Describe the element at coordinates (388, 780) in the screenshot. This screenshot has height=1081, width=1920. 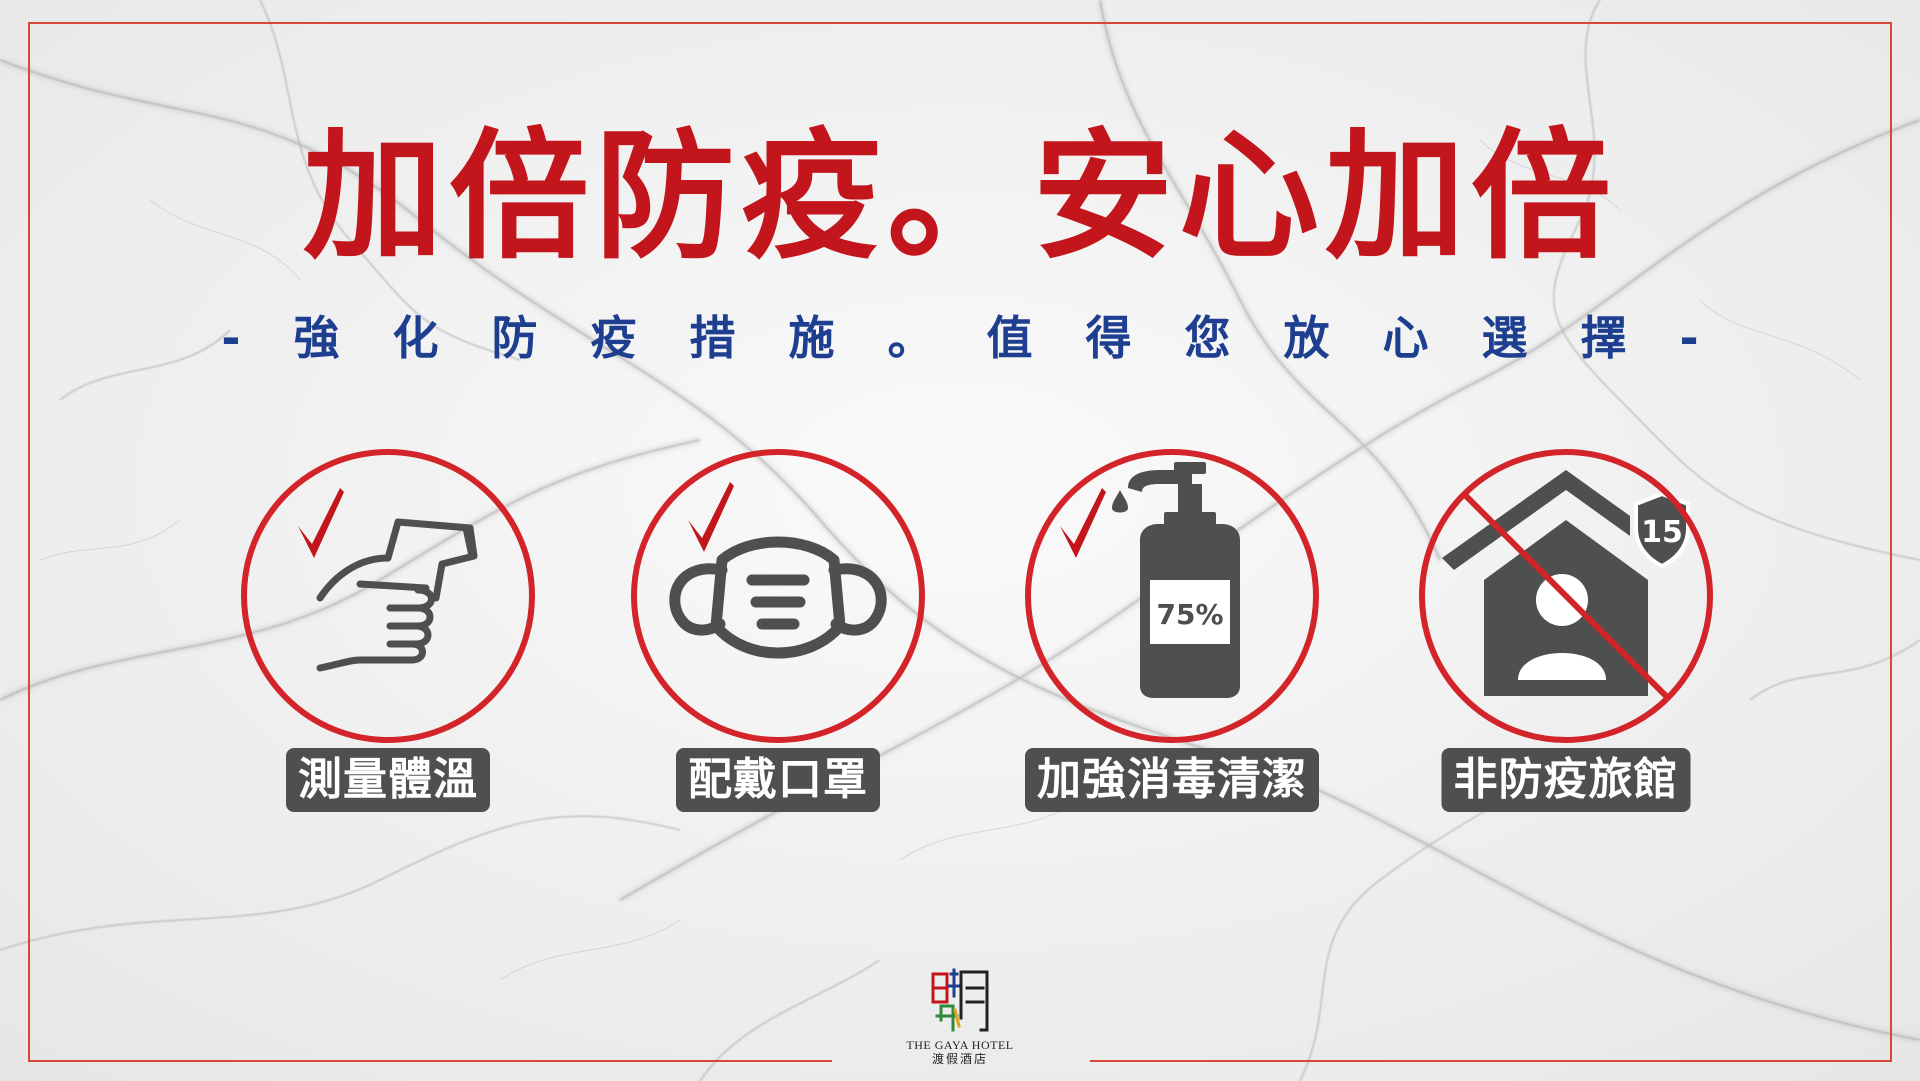
I see `measure-temperature-label: 測量體溫` at that location.